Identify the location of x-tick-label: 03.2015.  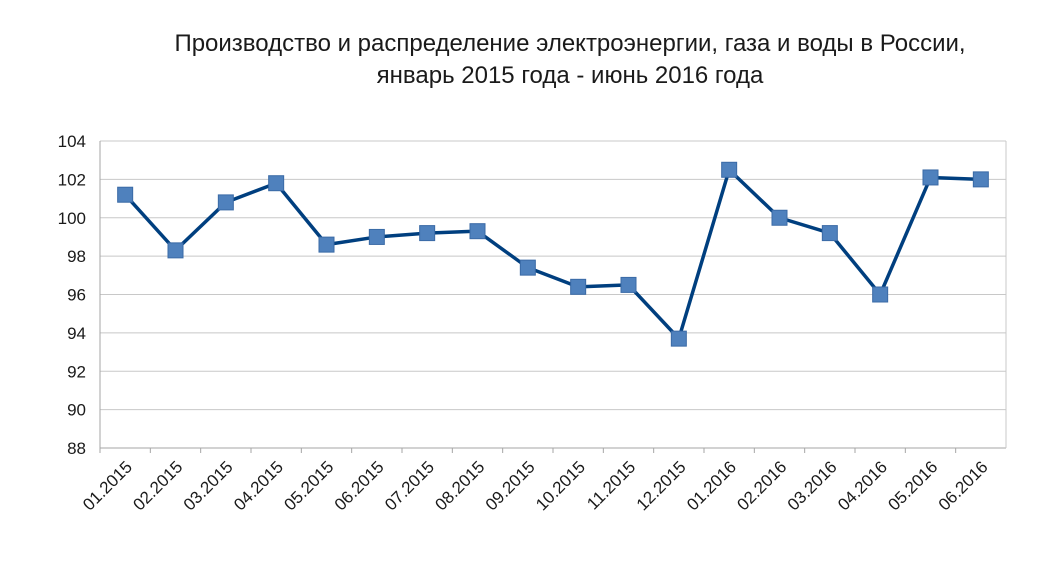
(208, 485).